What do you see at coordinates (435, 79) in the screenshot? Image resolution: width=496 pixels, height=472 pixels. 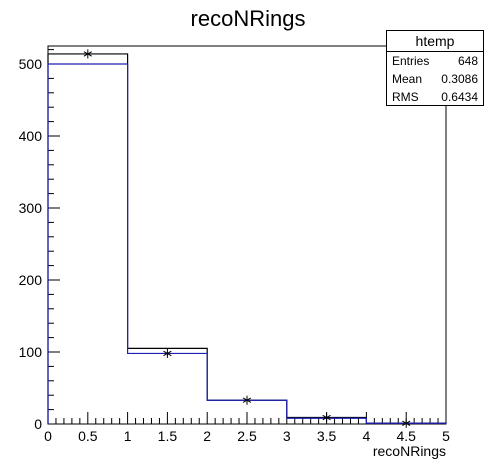 I see `stats-row-mean: Mean 0.3086` at bounding box center [435, 79].